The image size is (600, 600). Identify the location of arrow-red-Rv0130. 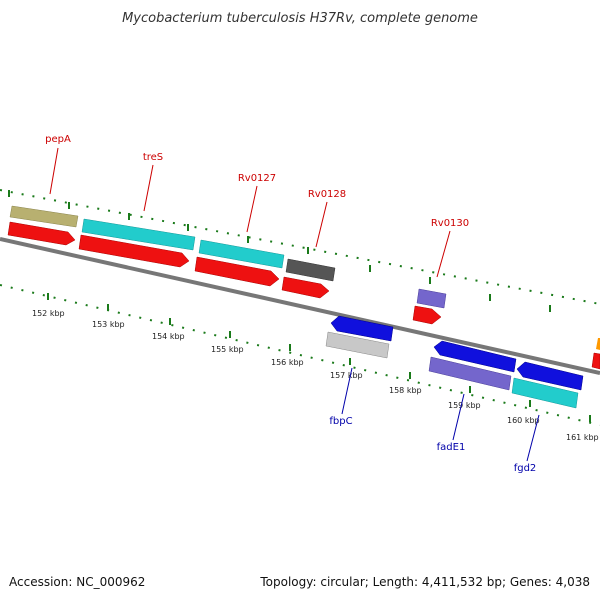
(427, 315).